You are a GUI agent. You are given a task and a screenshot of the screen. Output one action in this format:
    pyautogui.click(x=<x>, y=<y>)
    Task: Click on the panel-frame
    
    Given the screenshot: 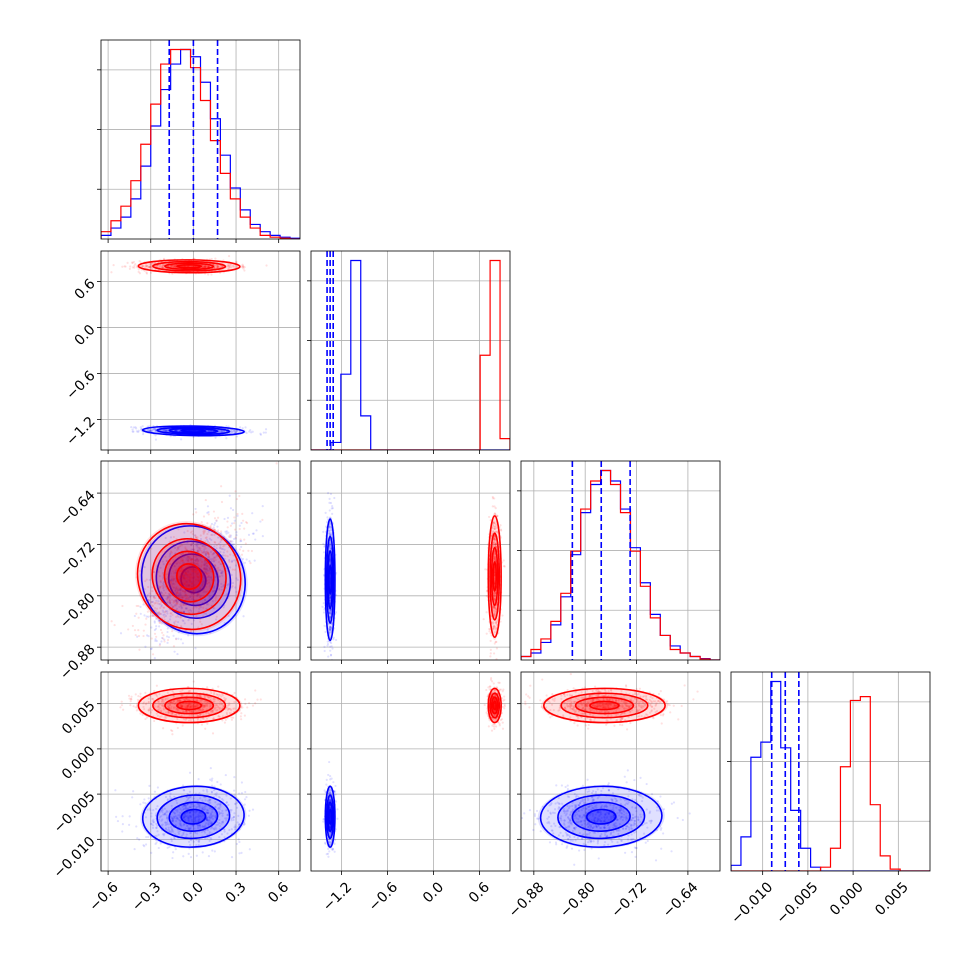 What is the action you would take?
    pyautogui.click(x=200, y=350)
    